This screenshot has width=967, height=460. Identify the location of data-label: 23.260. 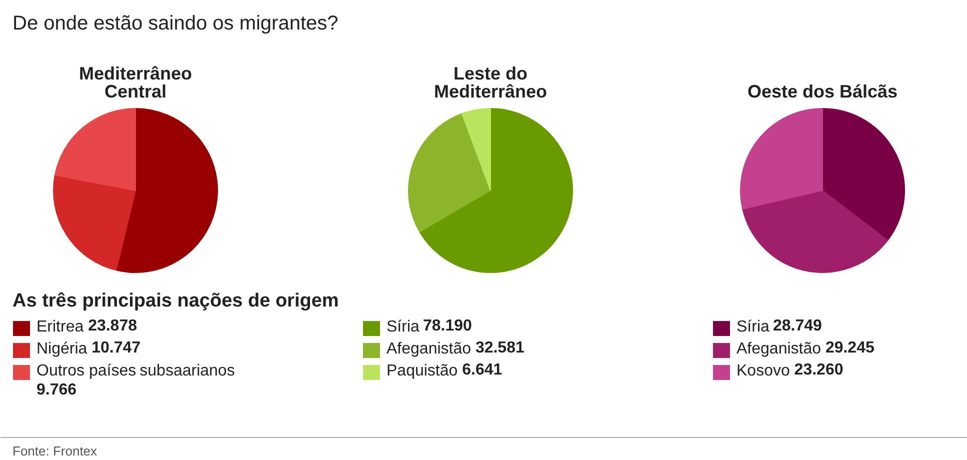
(819, 370).